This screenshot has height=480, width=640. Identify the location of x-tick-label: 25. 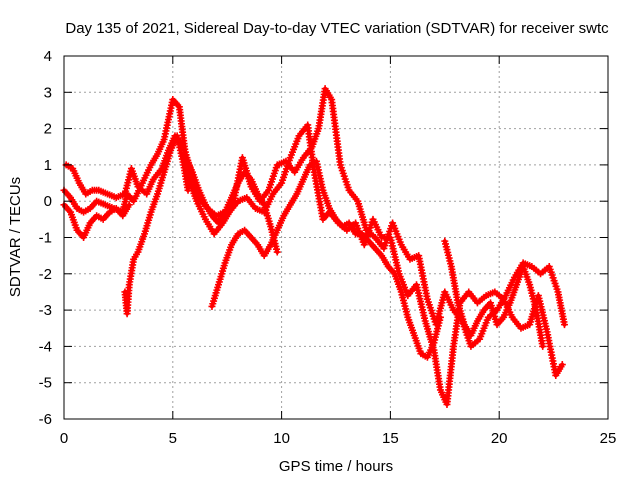
(608, 438).